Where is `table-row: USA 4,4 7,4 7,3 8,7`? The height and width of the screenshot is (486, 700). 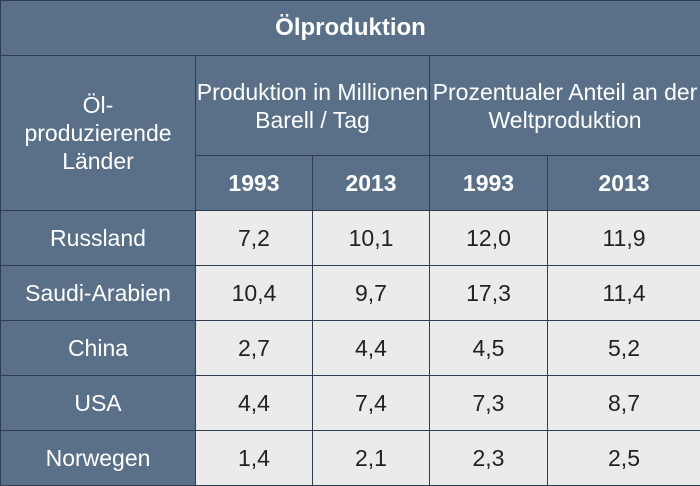 table-row: USA 4,4 7,4 7,3 8,7 is located at coordinates (350, 403).